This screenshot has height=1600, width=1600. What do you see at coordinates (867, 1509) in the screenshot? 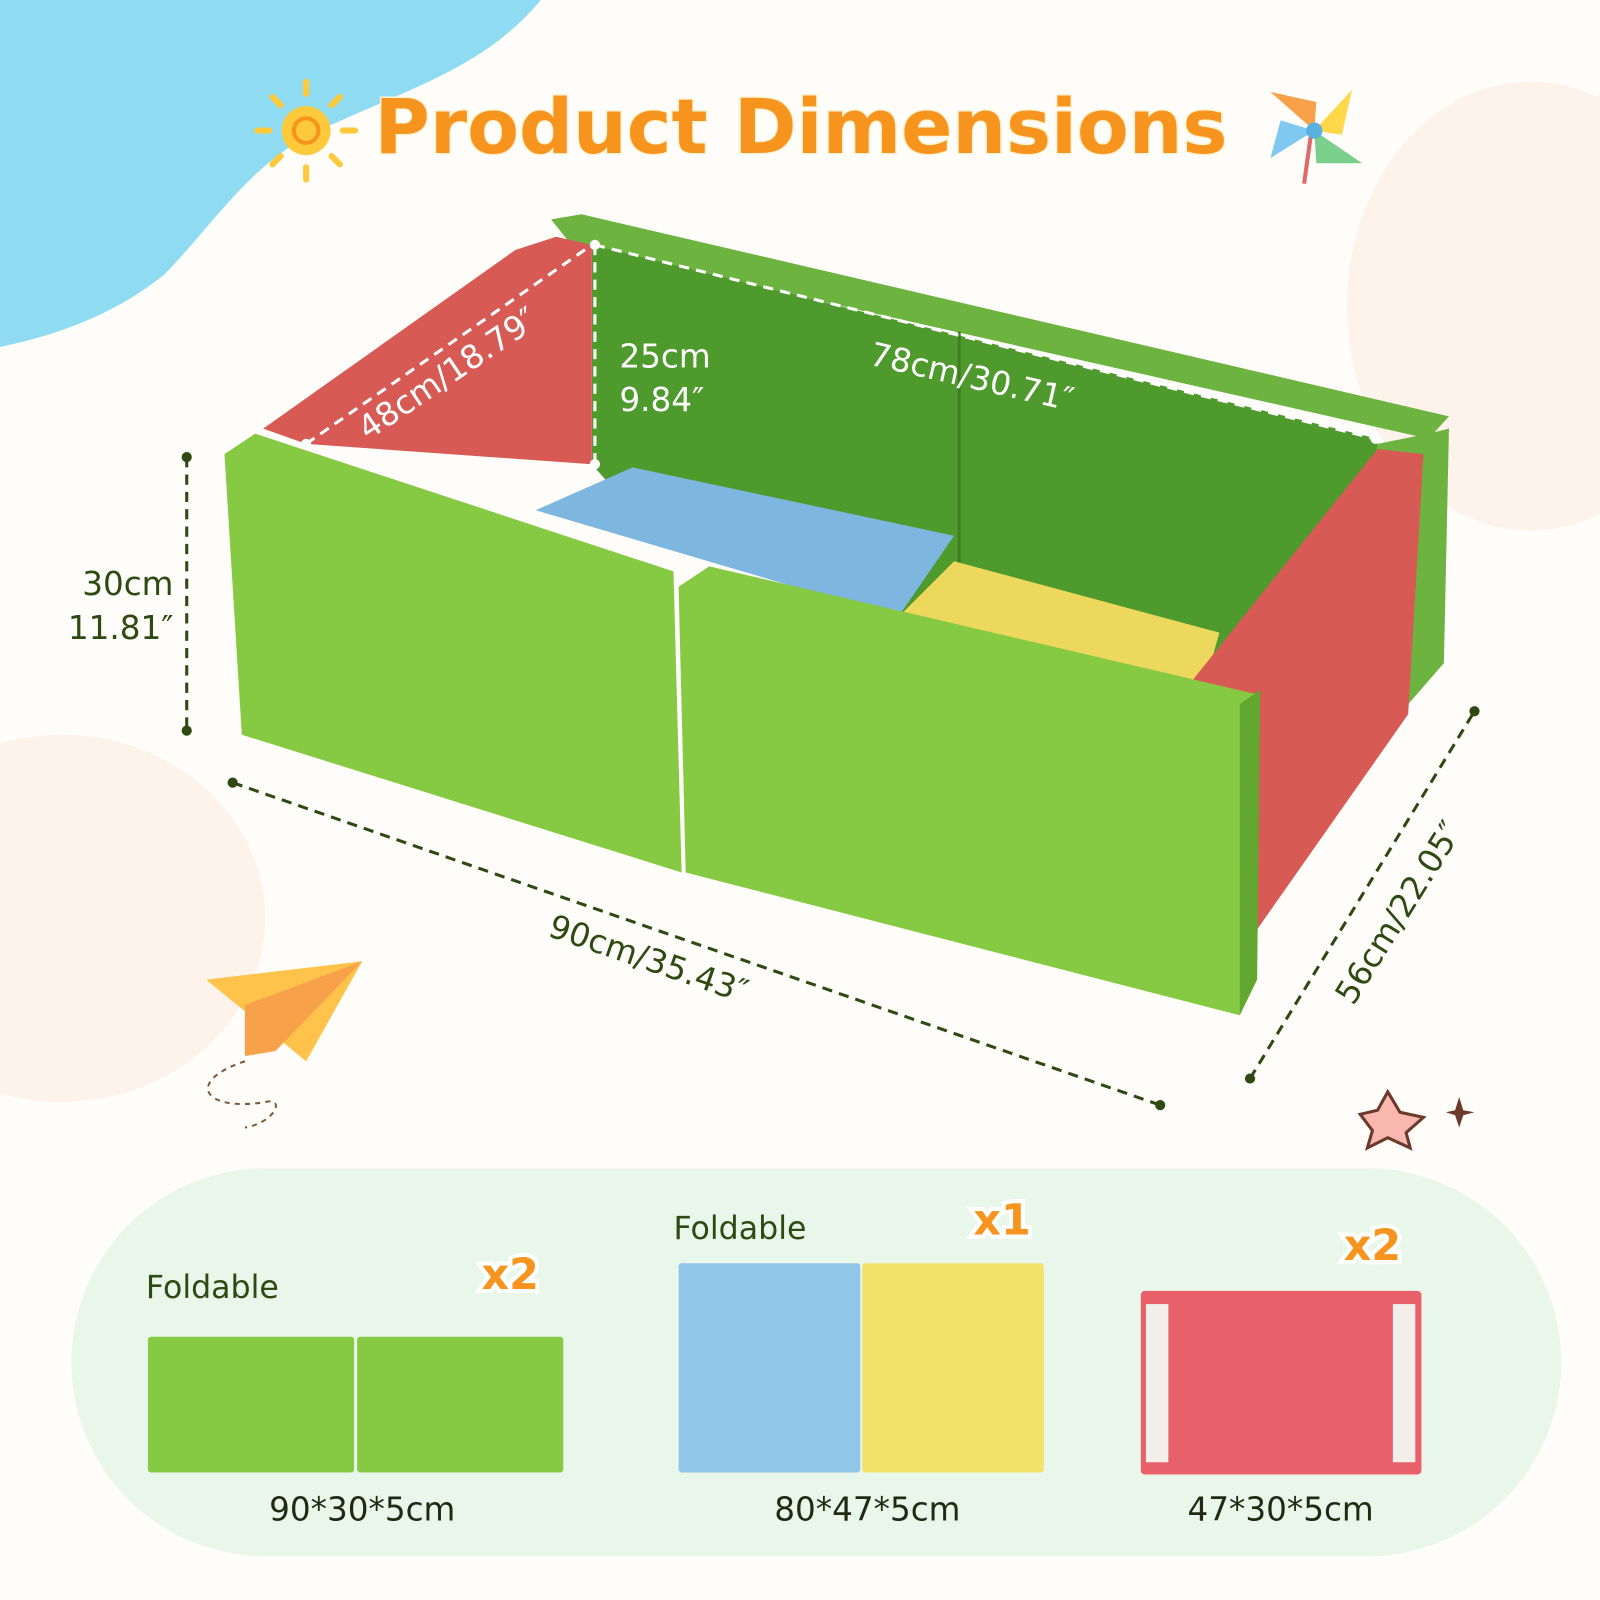
I see `part-size: 80*47*5cm` at bounding box center [867, 1509].